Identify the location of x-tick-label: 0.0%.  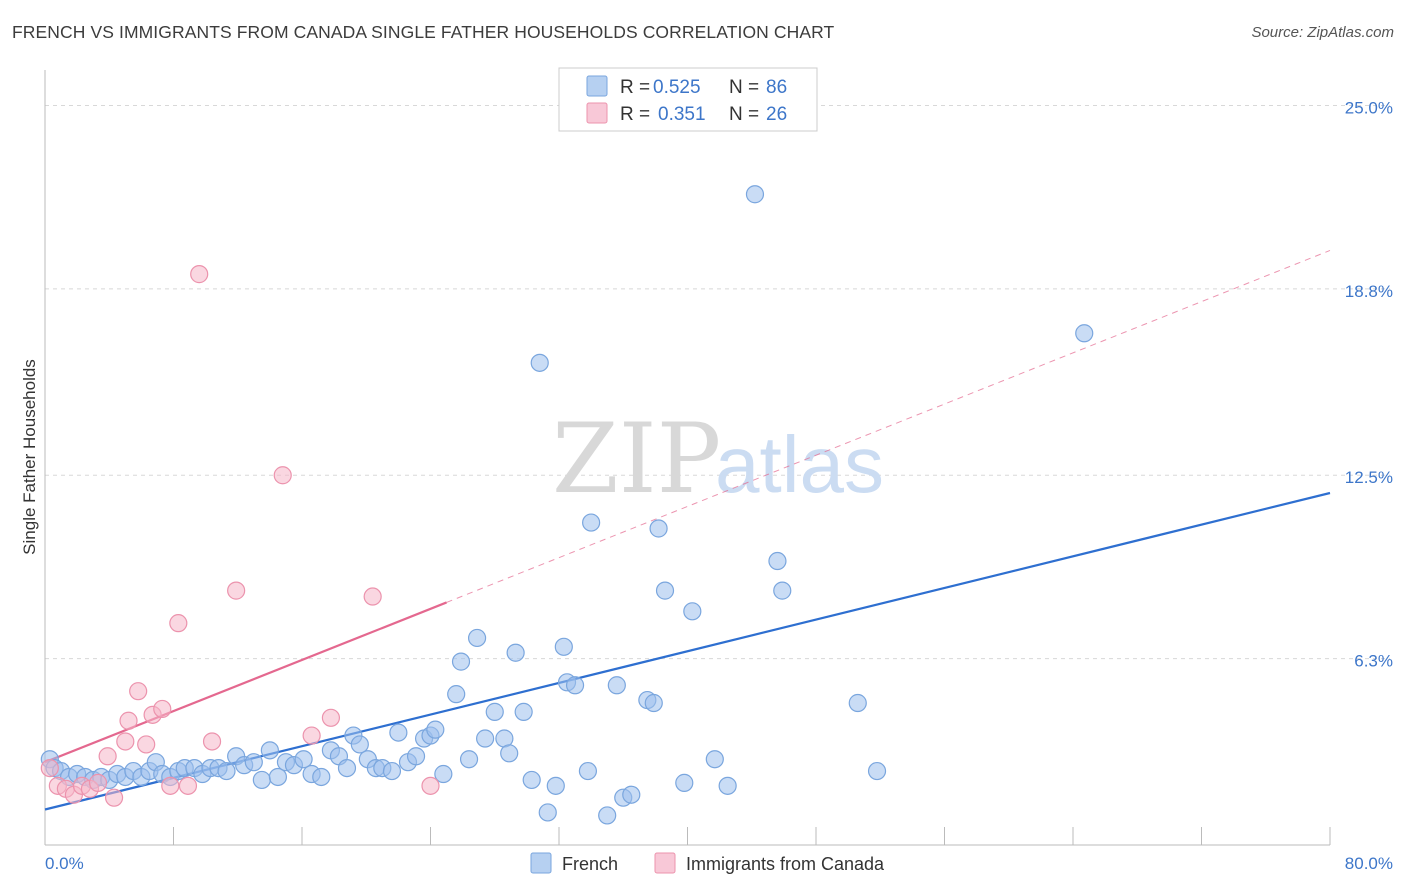
(64, 863).